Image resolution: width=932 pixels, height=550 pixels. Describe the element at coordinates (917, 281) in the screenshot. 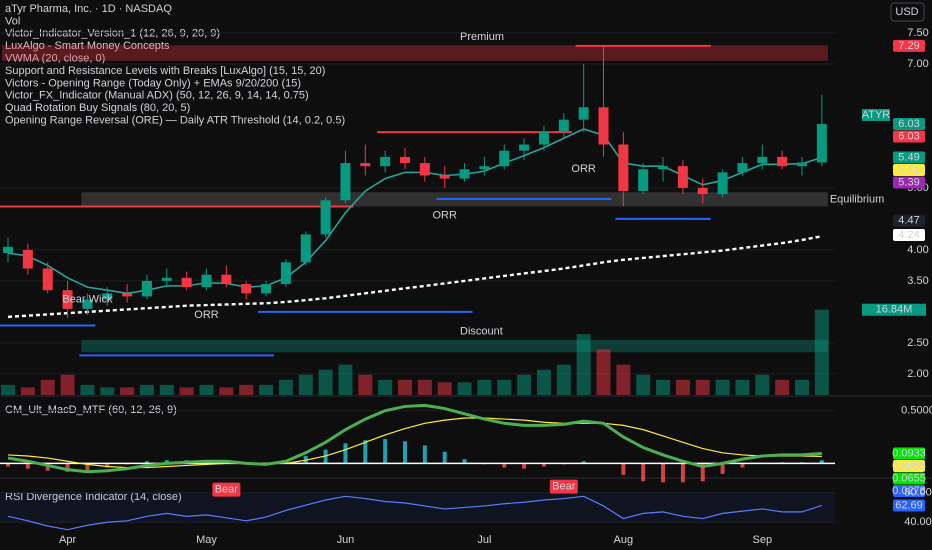

I see `y-tick-label: 3.50` at that location.